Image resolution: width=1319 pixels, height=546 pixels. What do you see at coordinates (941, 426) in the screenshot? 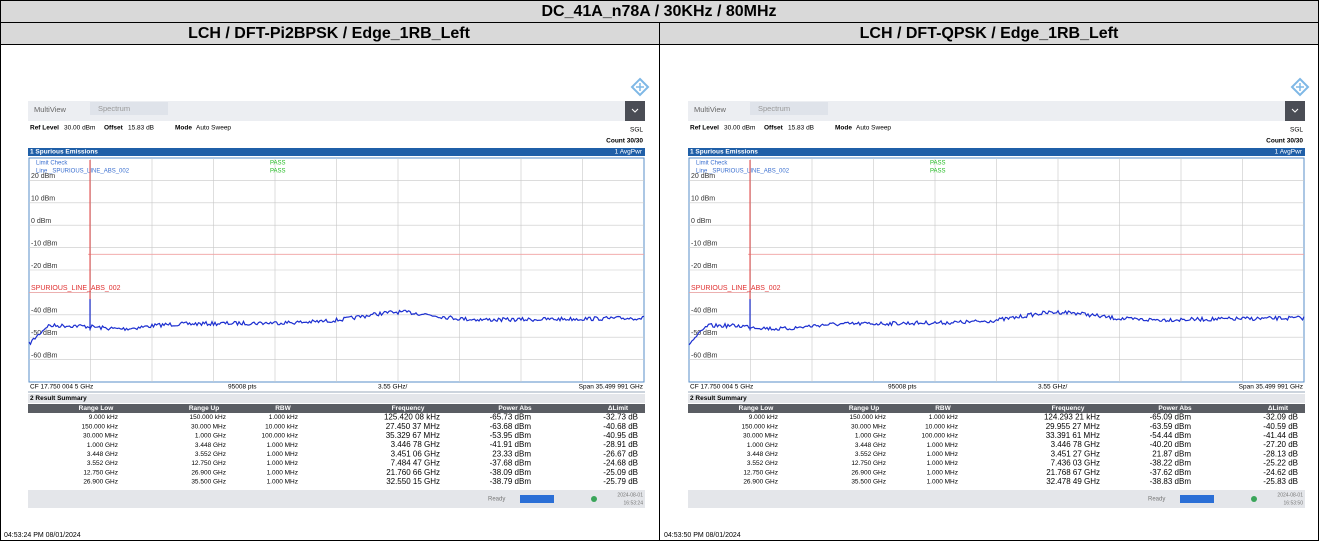
I see `table-cell: 10.000 kHz` at bounding box center [941, 426].